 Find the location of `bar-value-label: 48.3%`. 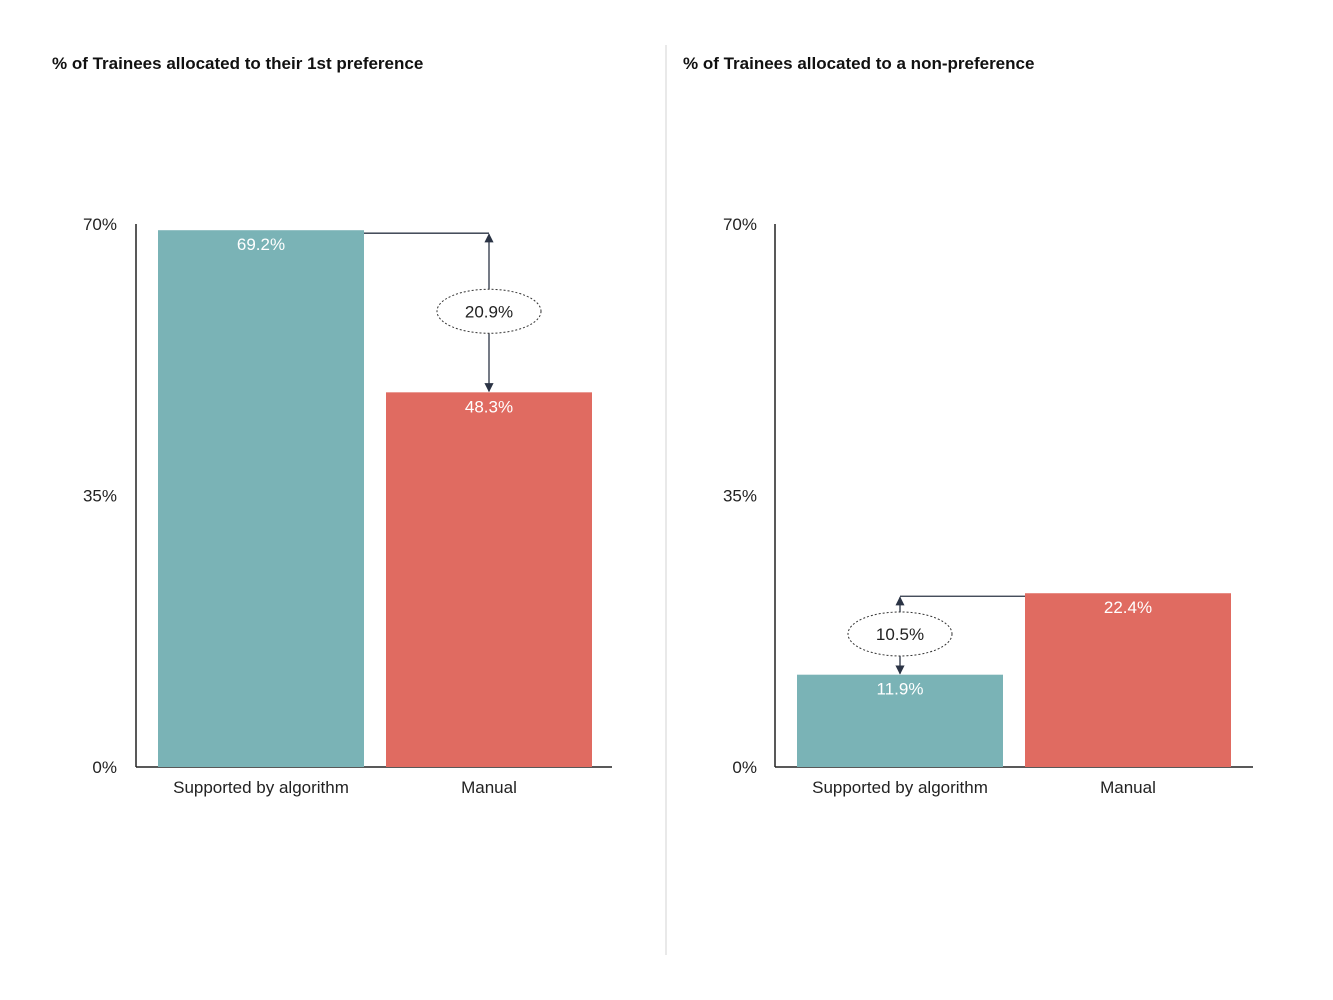

bar-value-label: 48.3% is located at coordinates (489, 406).